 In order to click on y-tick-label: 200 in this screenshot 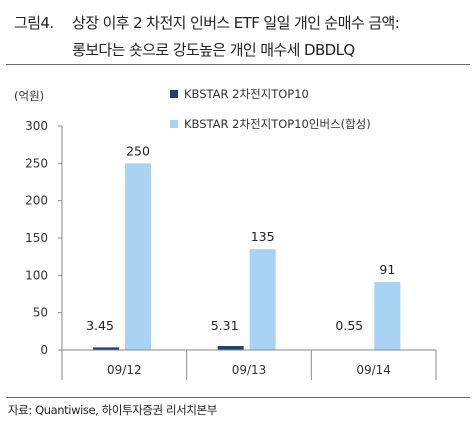, I will do `click(36, 201)`.